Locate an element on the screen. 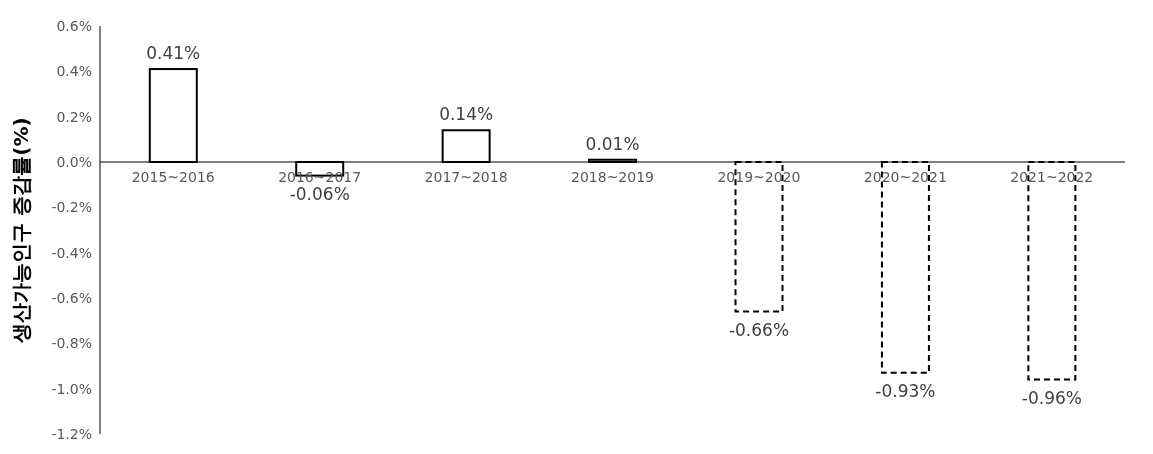 This screenshot has width=1153, height=454. y-tick-label: 0.0% is located at coordinates (74, 161).